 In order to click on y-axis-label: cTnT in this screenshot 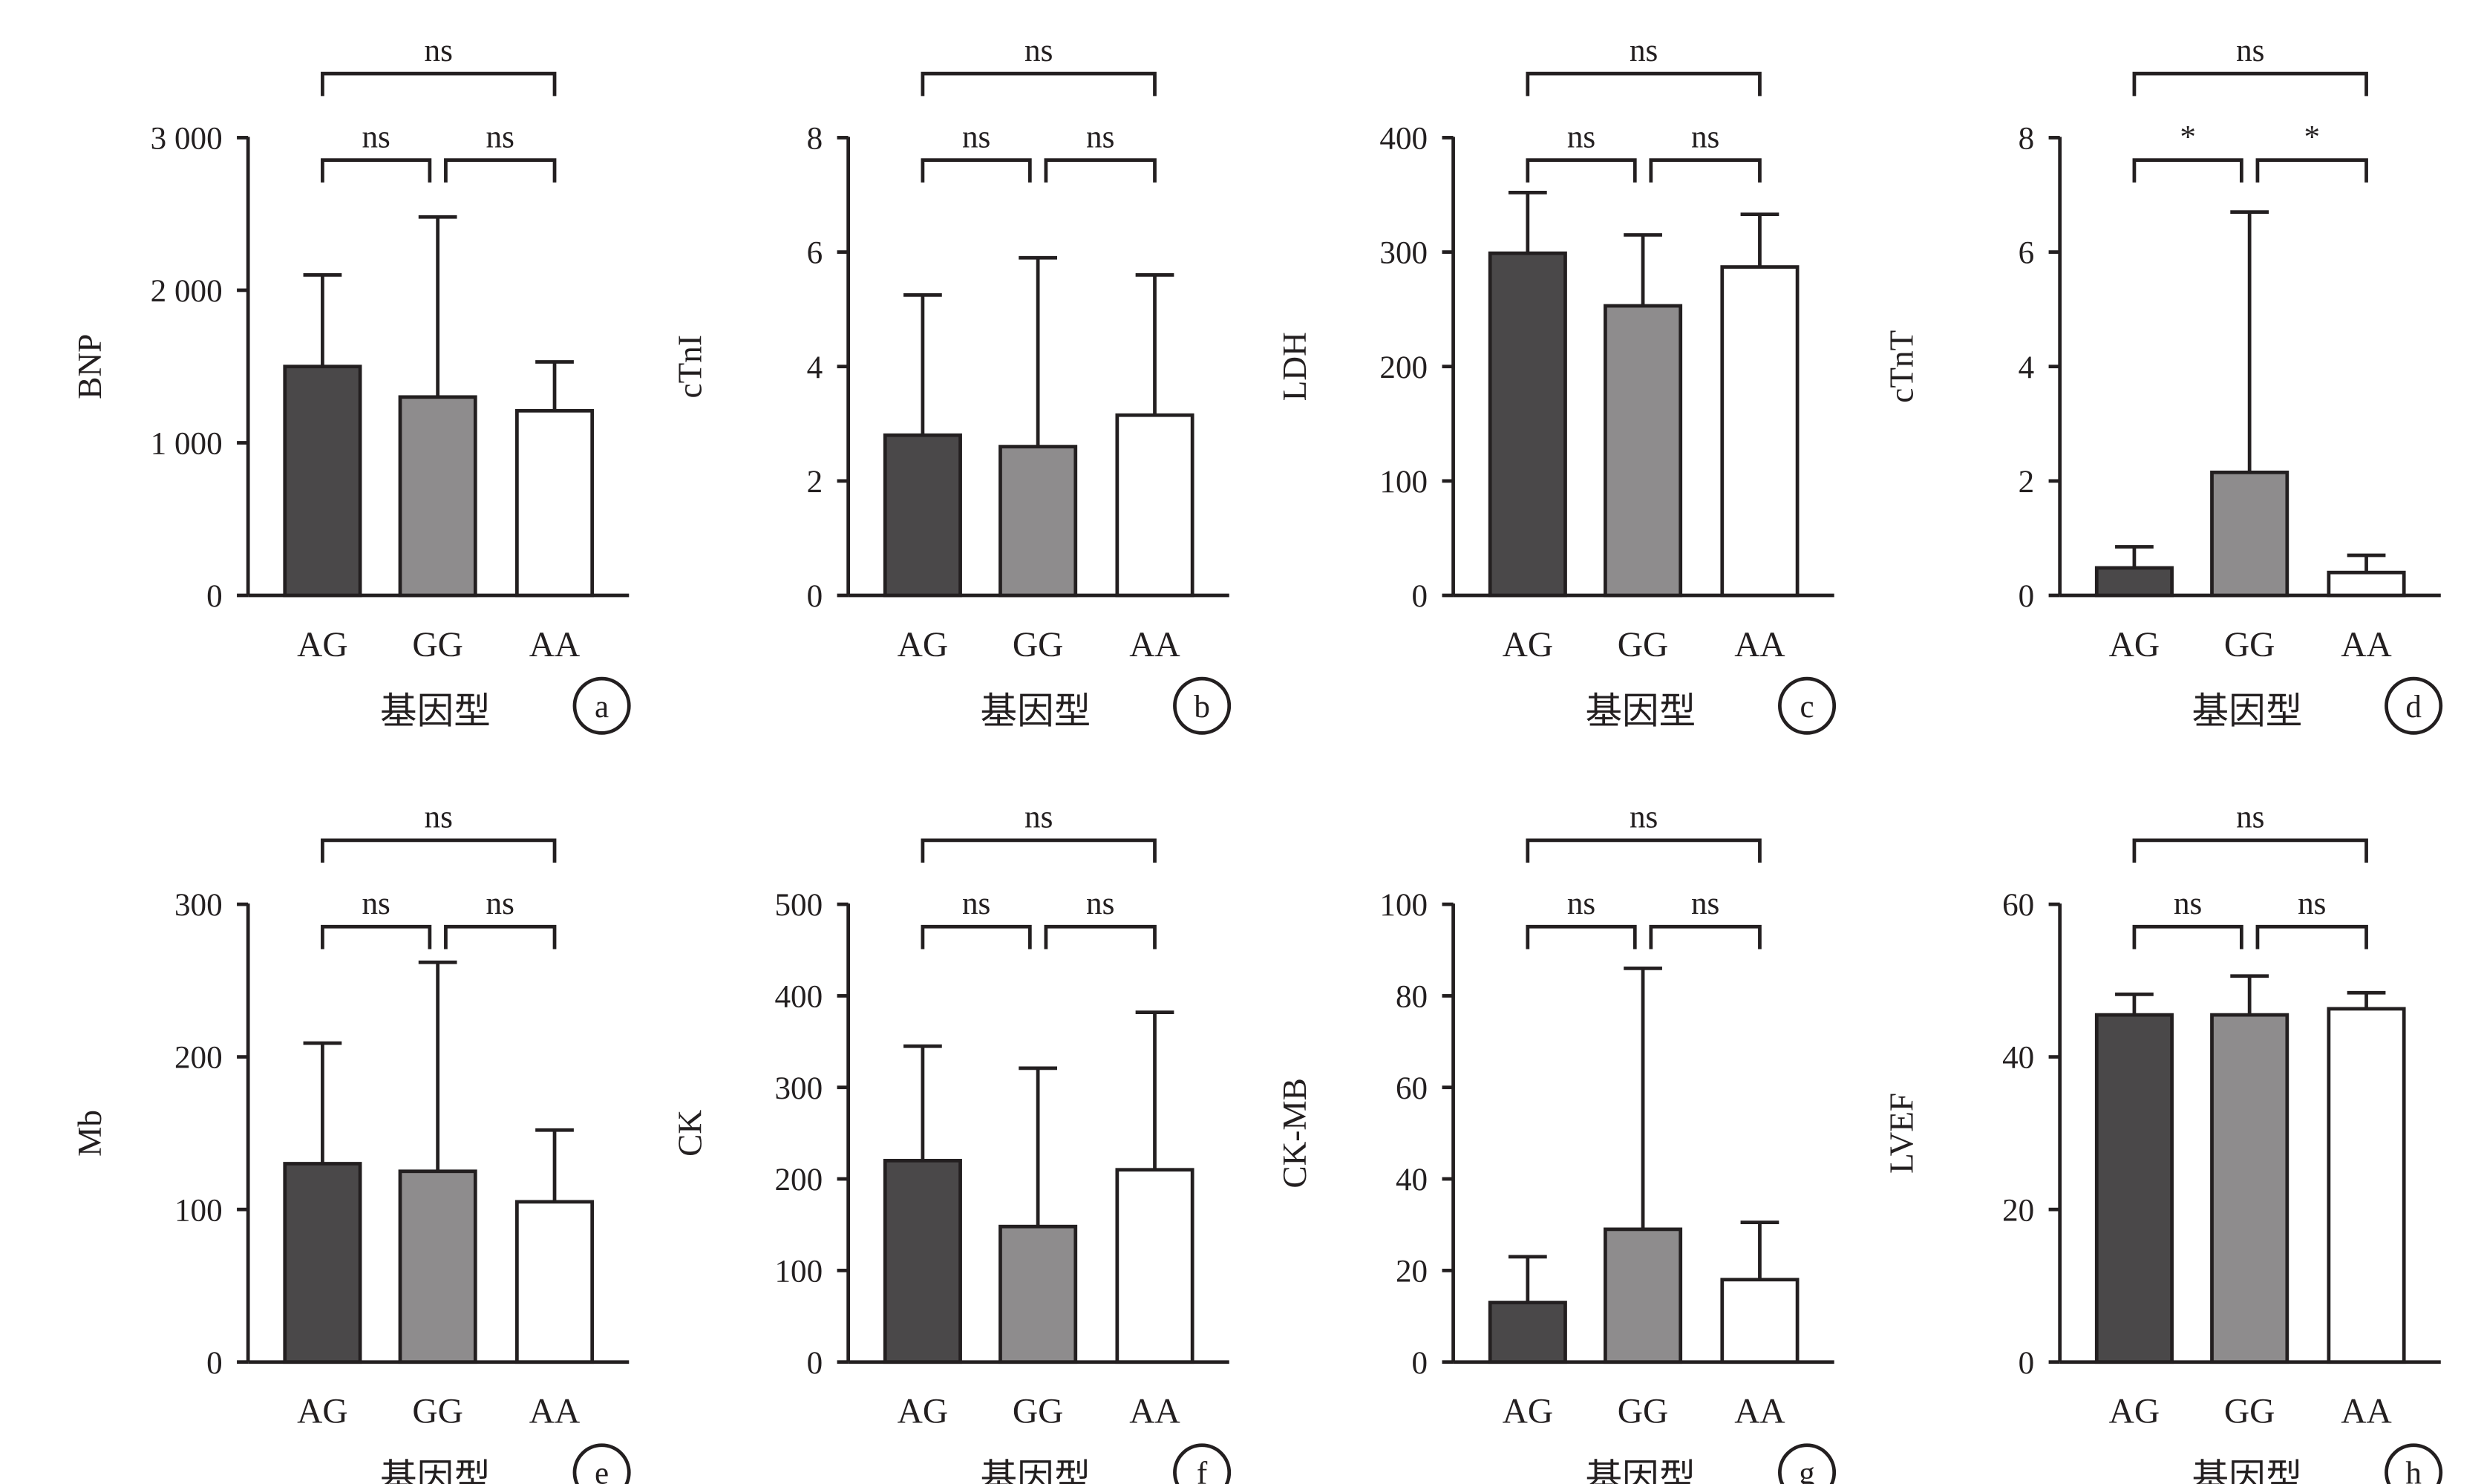, I will do `click(1901, 366)`.